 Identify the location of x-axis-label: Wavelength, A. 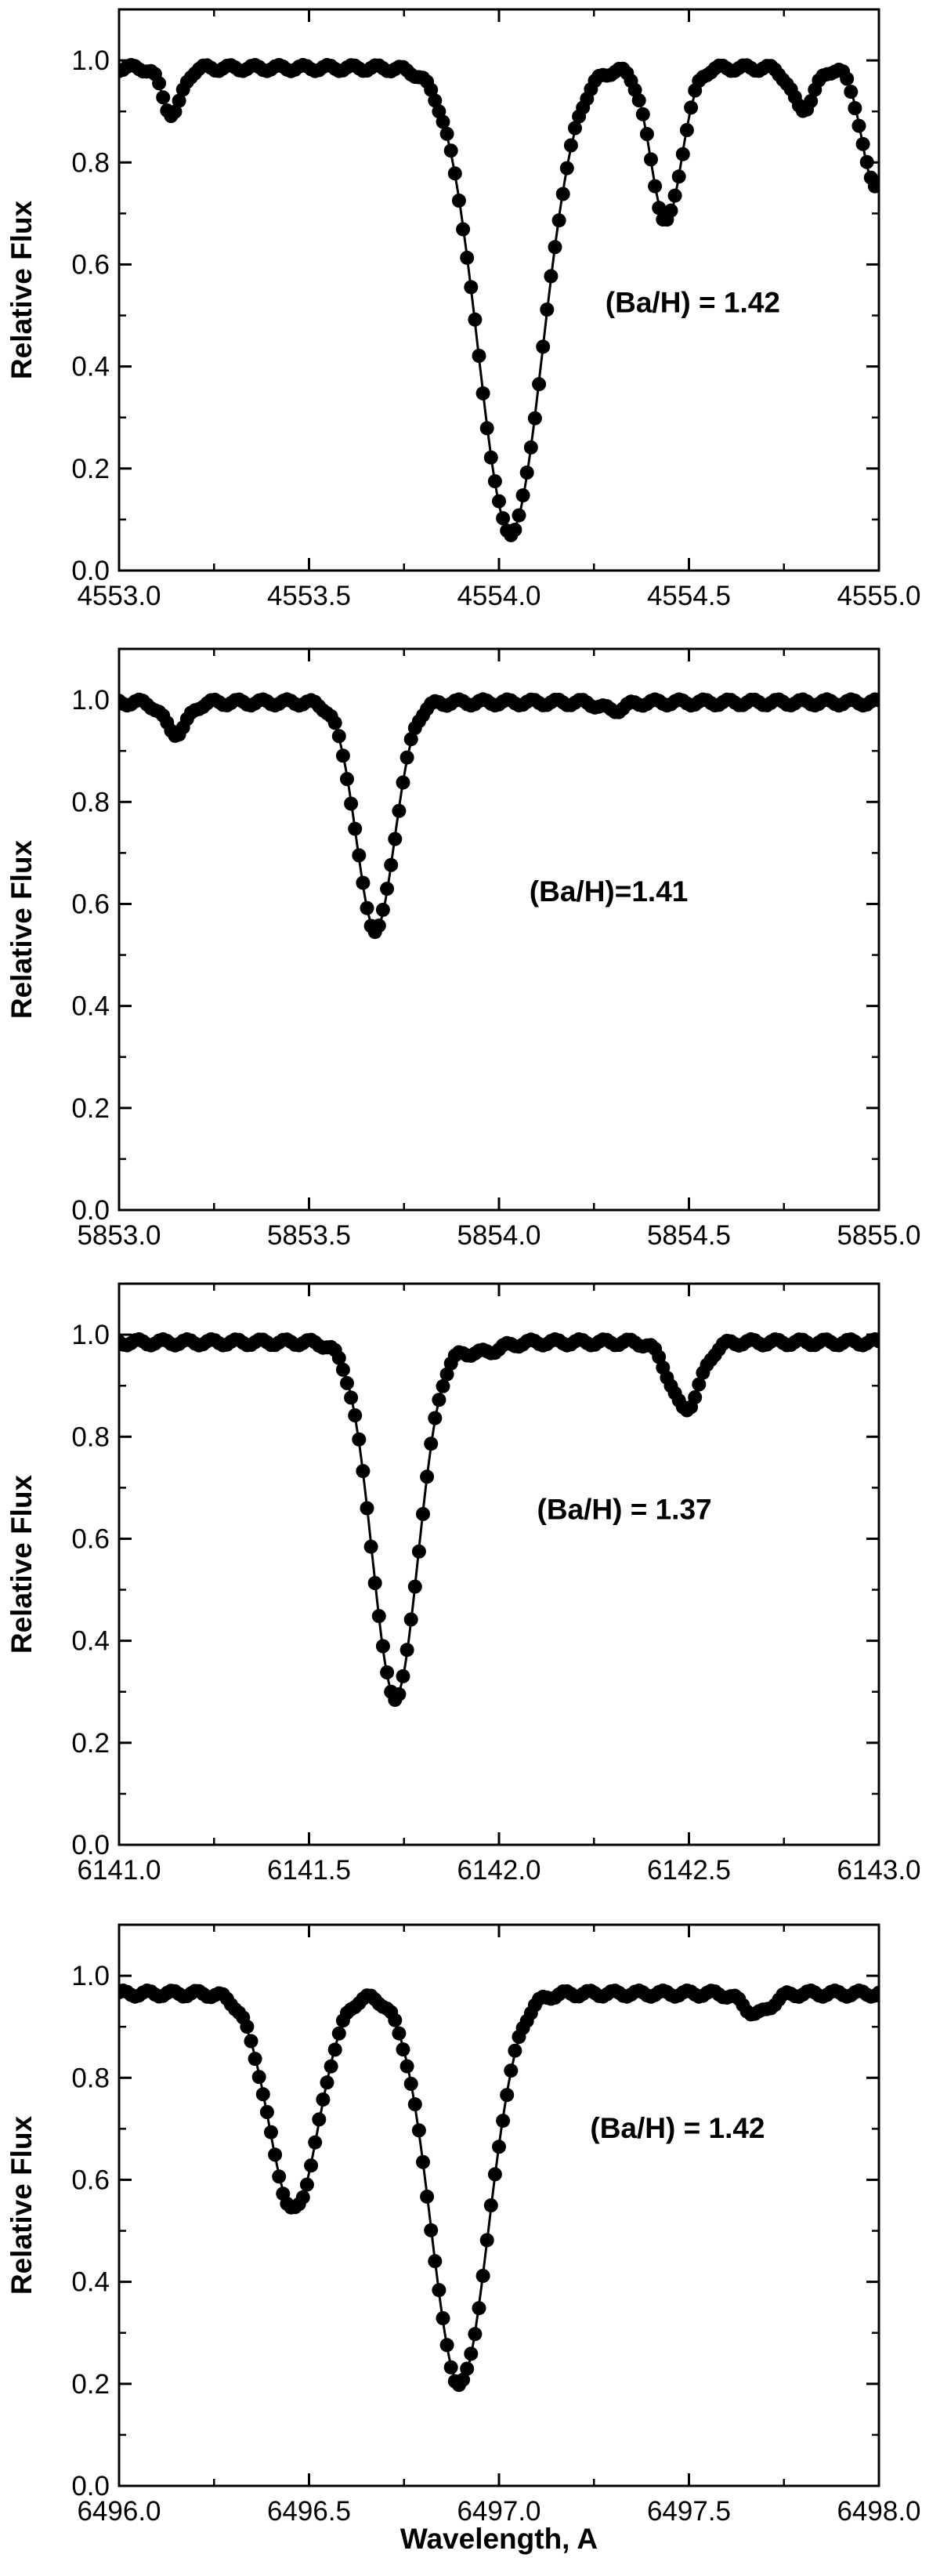
(499, 2539).